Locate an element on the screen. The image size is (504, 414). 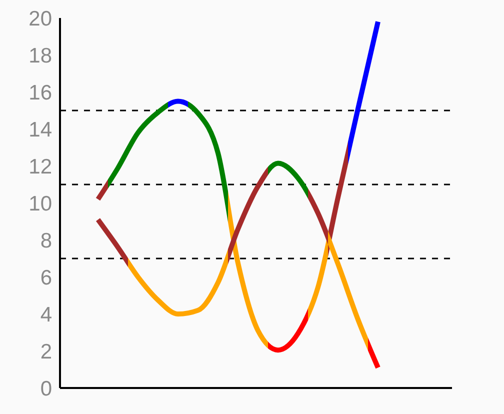
y-tick-label: 12 is located at coordinates (40, 166).